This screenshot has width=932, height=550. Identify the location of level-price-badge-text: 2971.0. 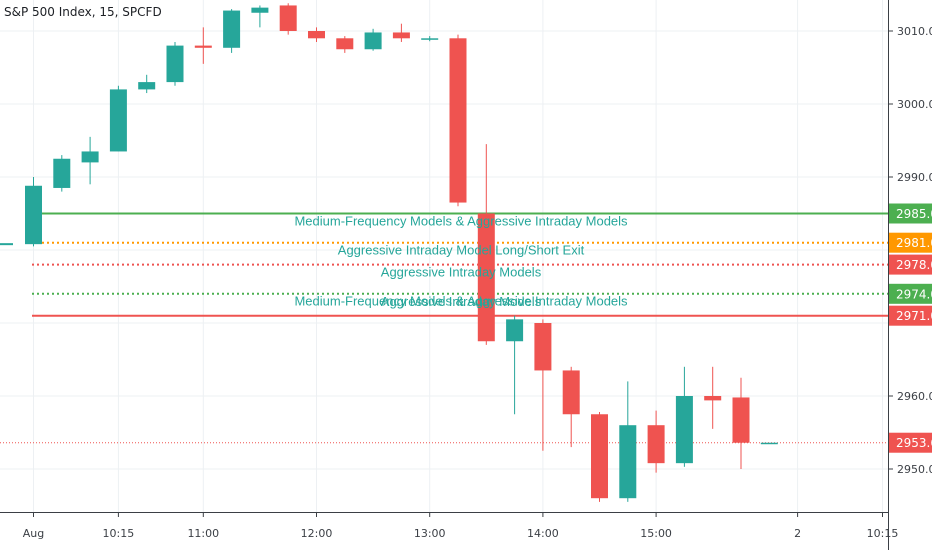
(914, 316).